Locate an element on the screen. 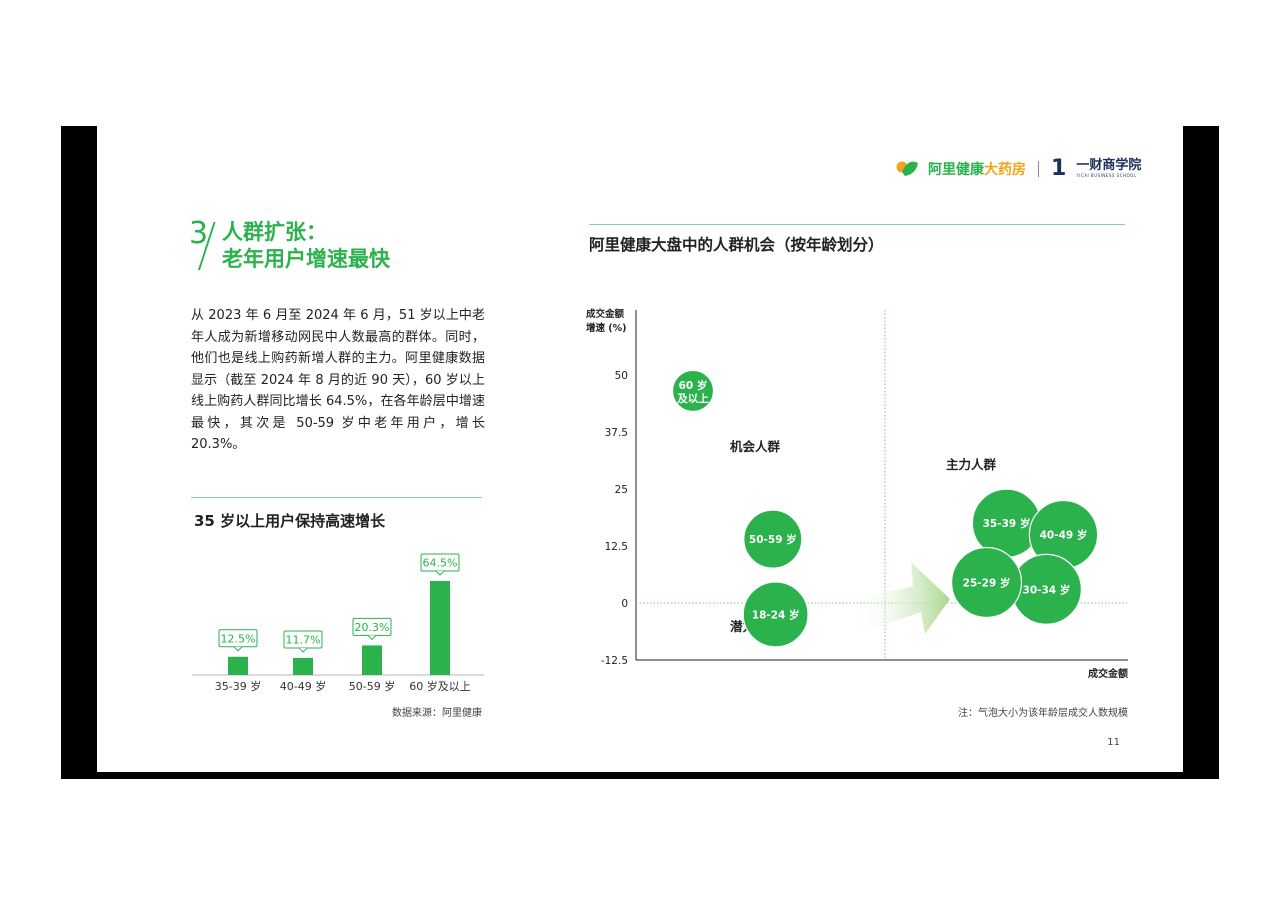 Image resolution: width=1280 pixels, height=905 pixels. bubble-label: 30-34 岁 is located at coordinates (1047, 589).